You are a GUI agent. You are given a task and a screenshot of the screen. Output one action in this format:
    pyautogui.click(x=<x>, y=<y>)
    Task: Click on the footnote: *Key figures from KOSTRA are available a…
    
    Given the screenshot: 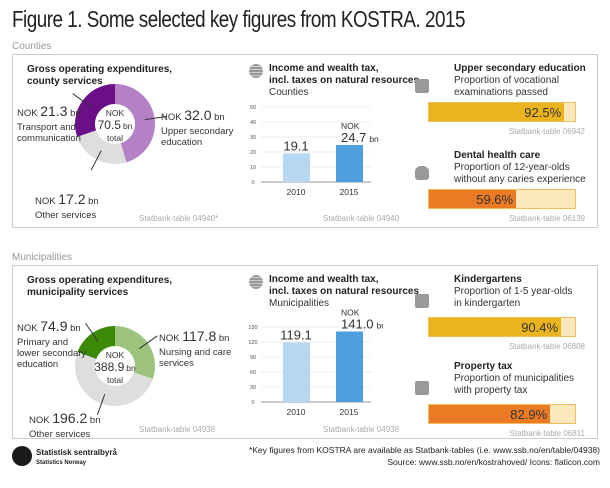 What is the action you would take?
    pyautogui.click(x=424, y=450)
    